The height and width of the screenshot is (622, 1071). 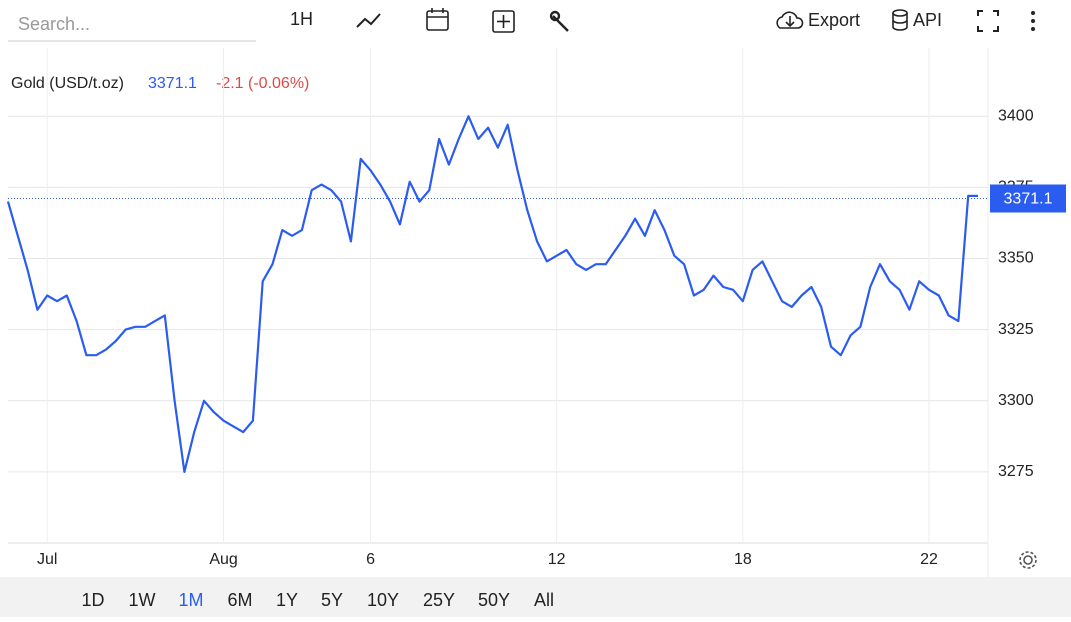 What do you see at coordinates (743, 559) in the screenshot?
I see `x-tick-label: 18` at bounding box center [743, 559].